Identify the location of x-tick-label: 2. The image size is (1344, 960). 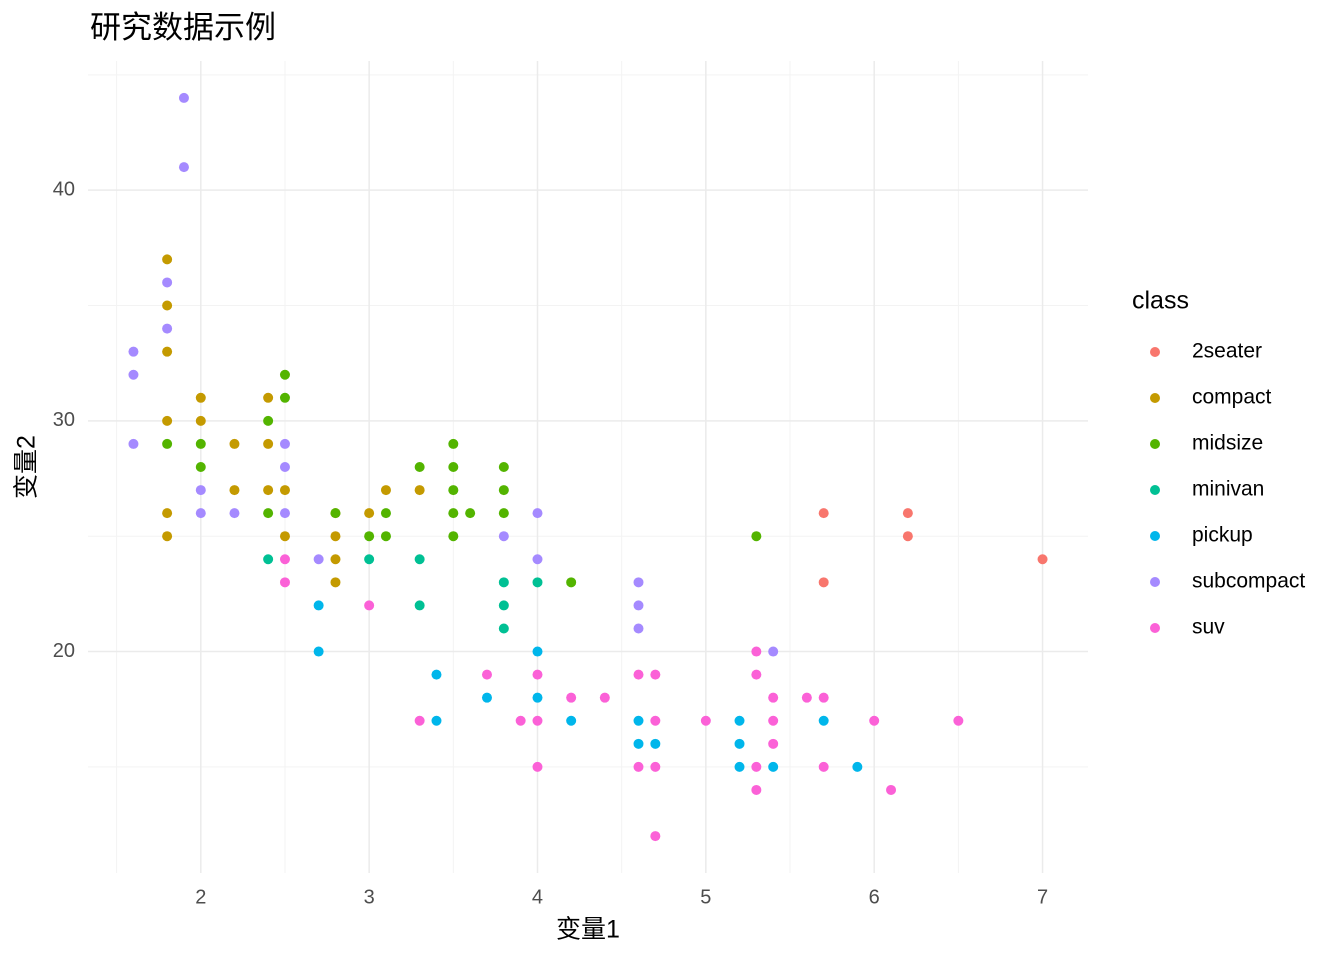
(200, 897).